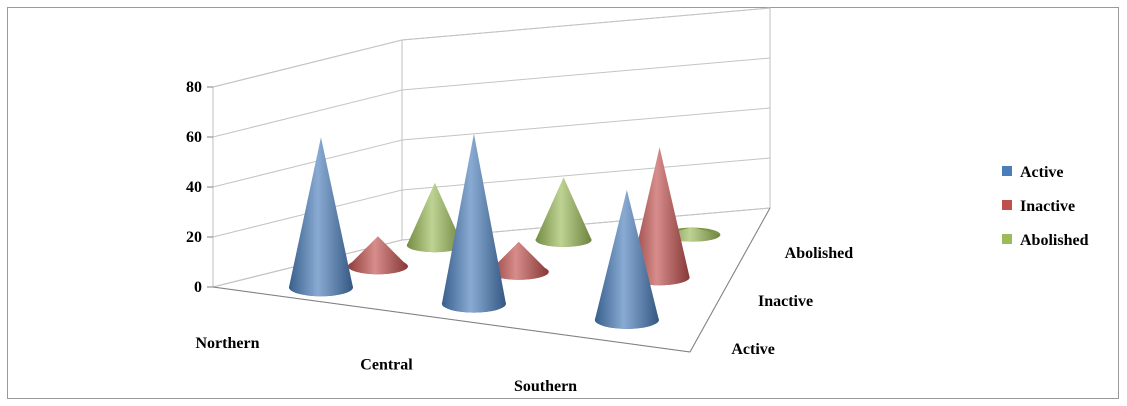 This screenshot has width=1127, height=406. Describe the element at coordinates (753, 349) in the screenshot. I see `depth-tick-label: Active` at that location.